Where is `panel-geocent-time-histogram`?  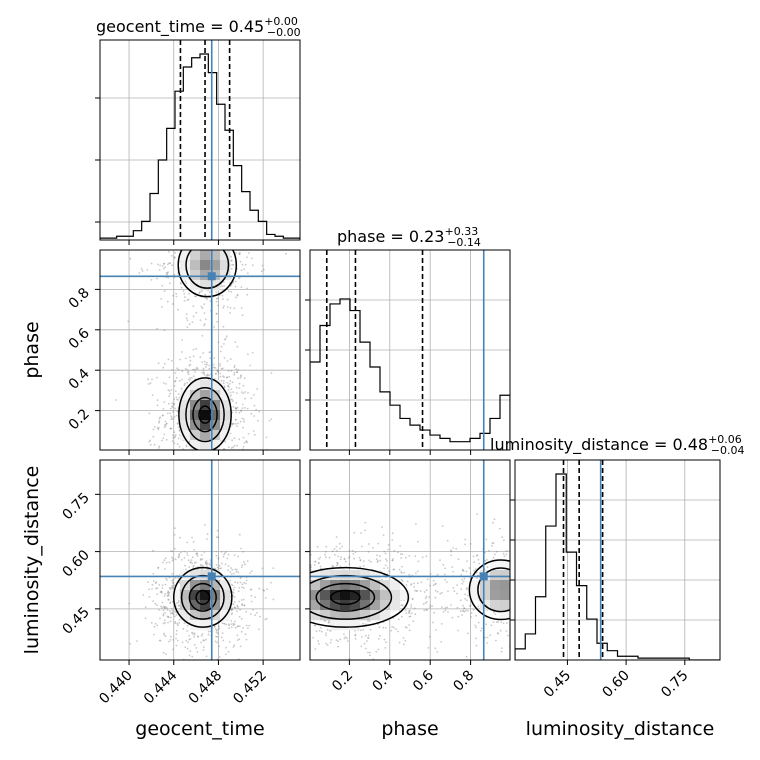 panel-geocent-time-histogram is located at coordinates (198, 142).